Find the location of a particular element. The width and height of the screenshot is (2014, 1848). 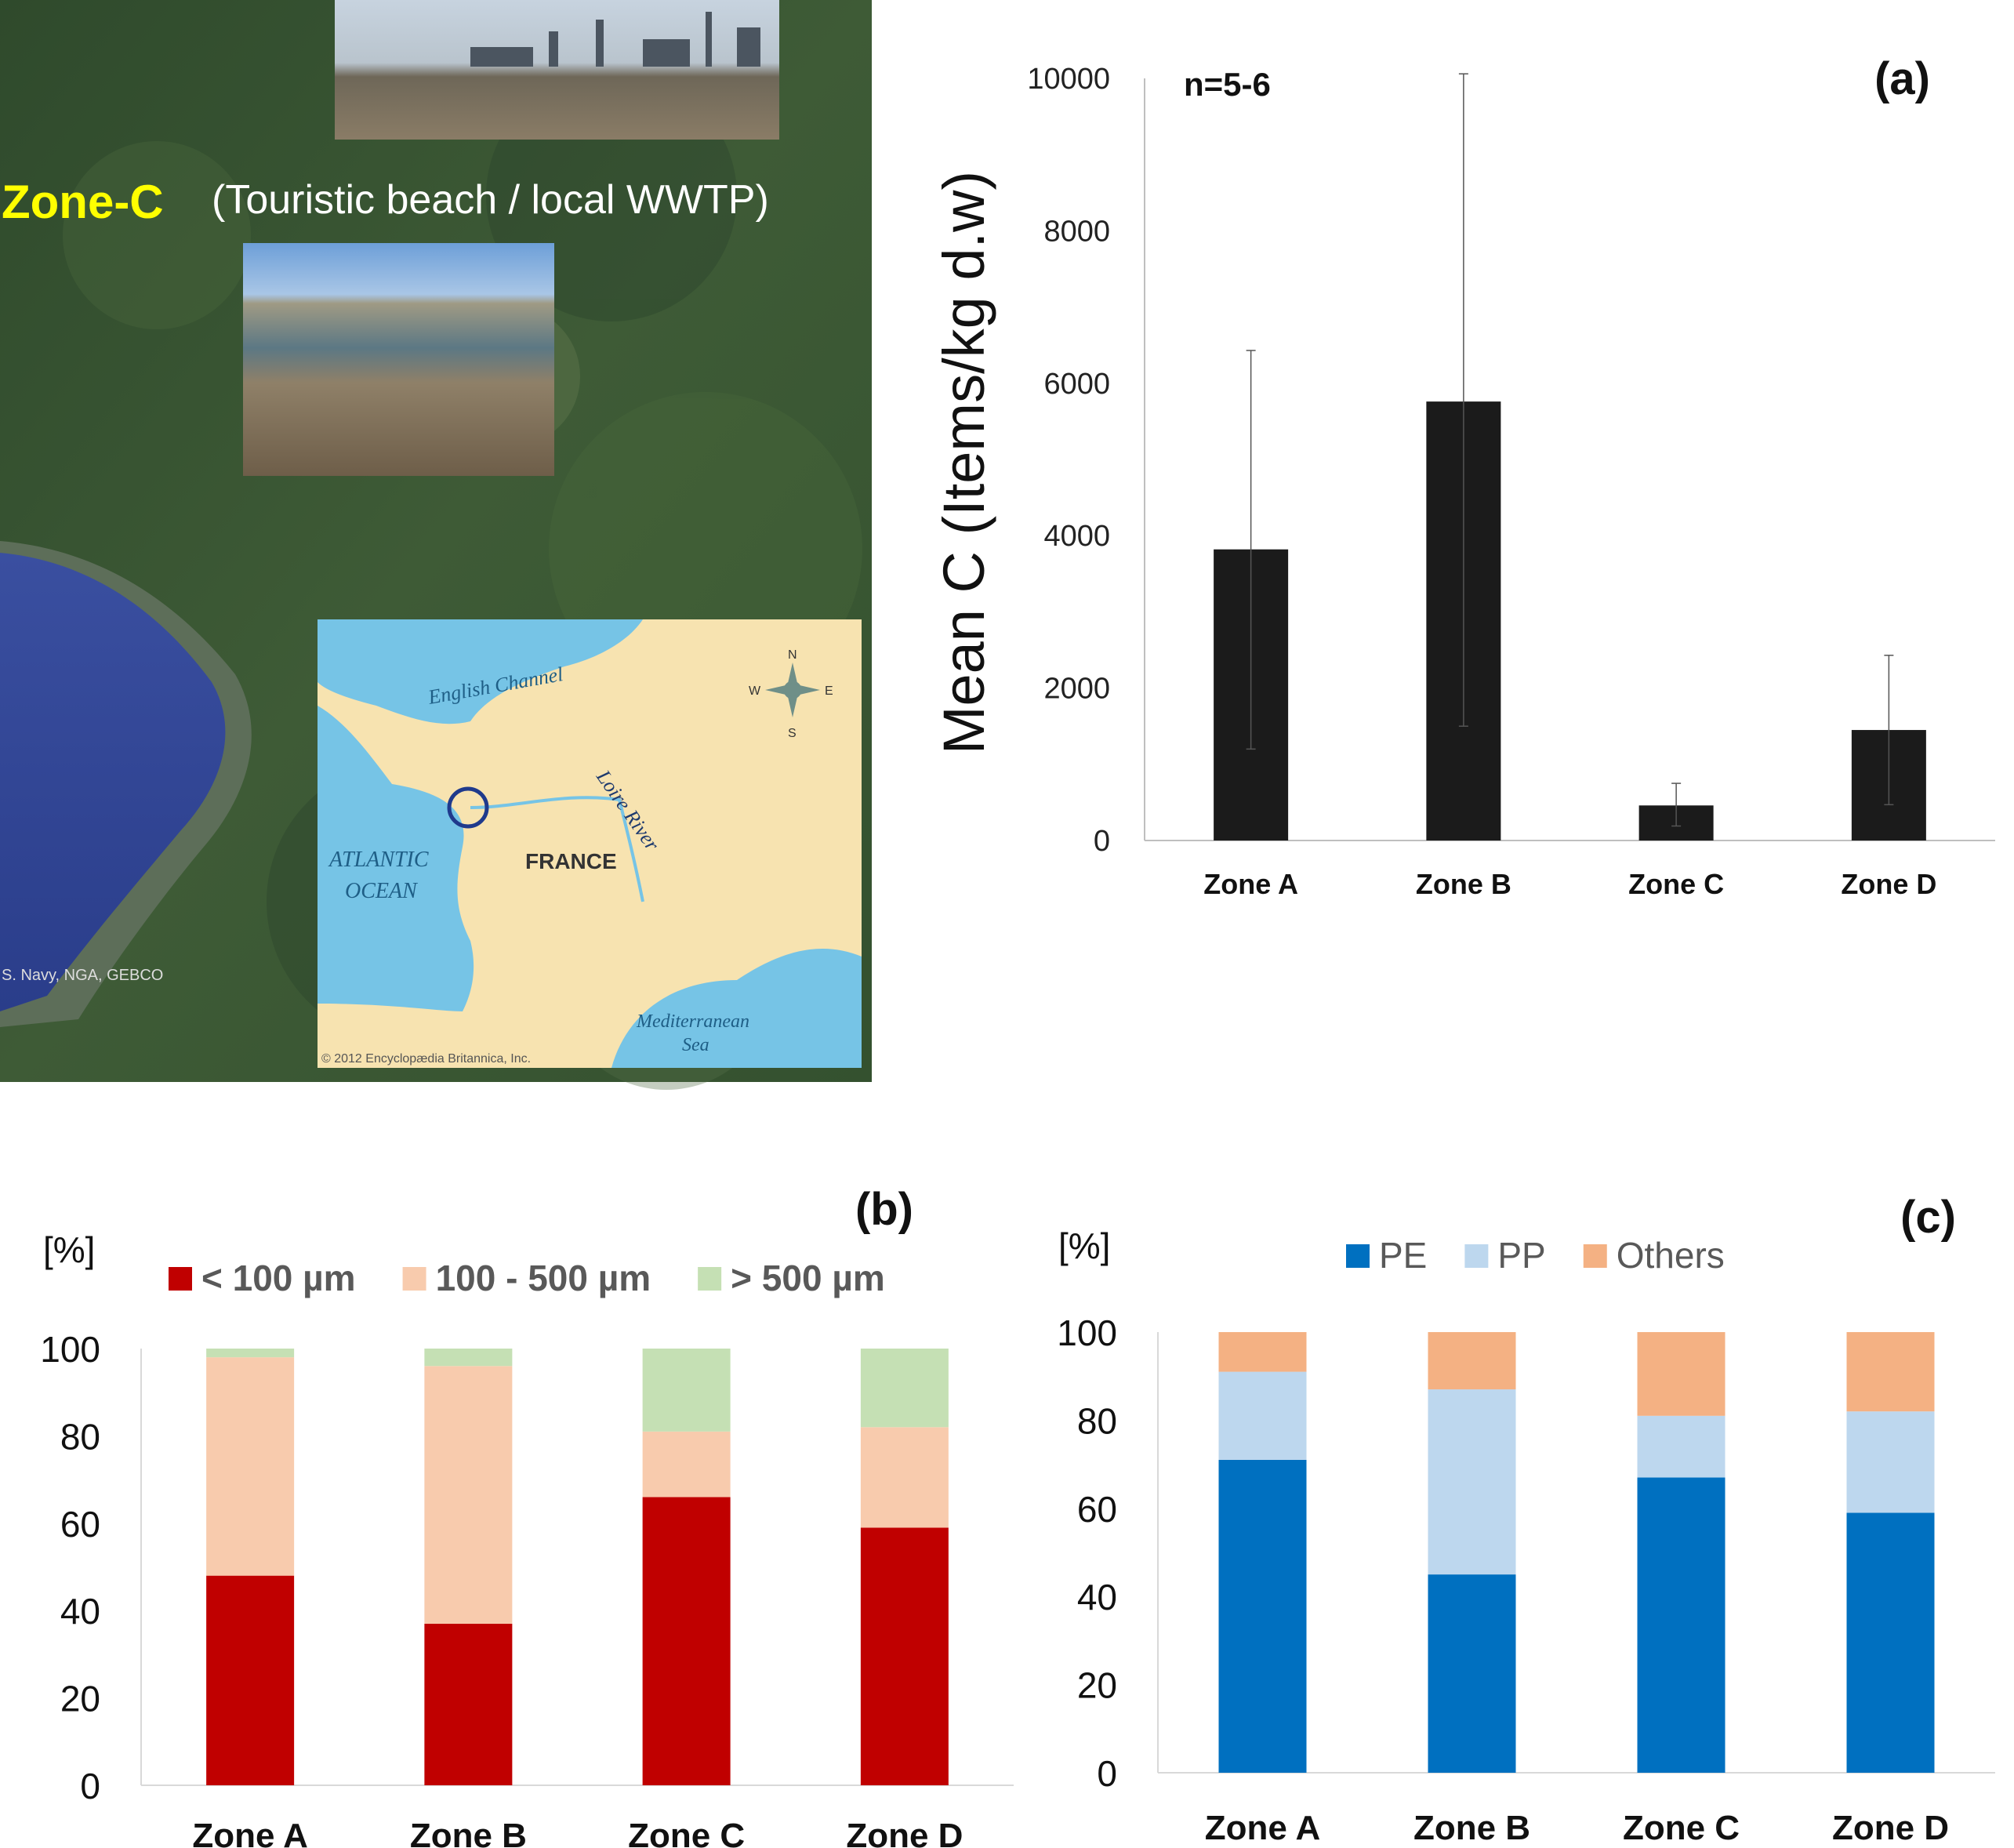

legend-label: < 100 µm is located at coordinates (279, 1278).